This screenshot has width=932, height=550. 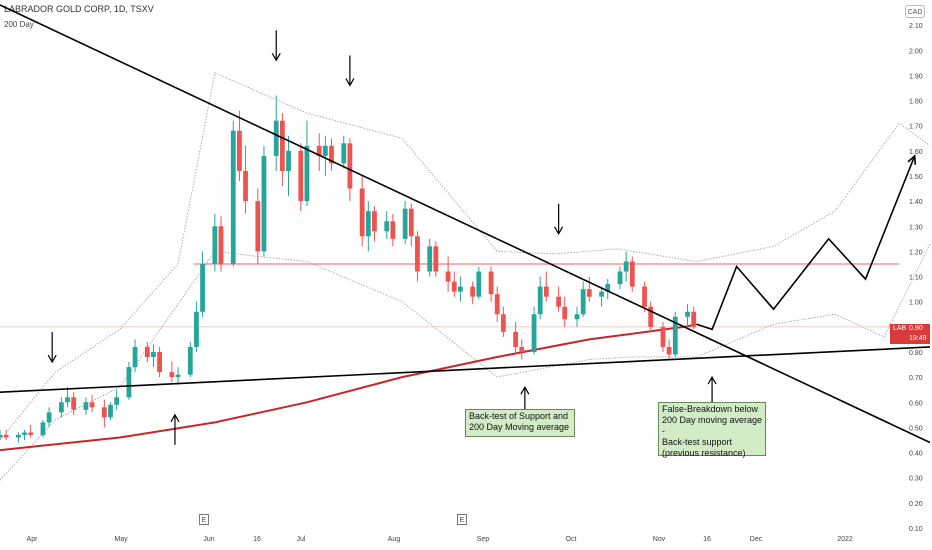 What do you see at coordinates (916, 454) in the screenshot?
I see `y-tick-label: 0.40` at bounding box center [916, 454].